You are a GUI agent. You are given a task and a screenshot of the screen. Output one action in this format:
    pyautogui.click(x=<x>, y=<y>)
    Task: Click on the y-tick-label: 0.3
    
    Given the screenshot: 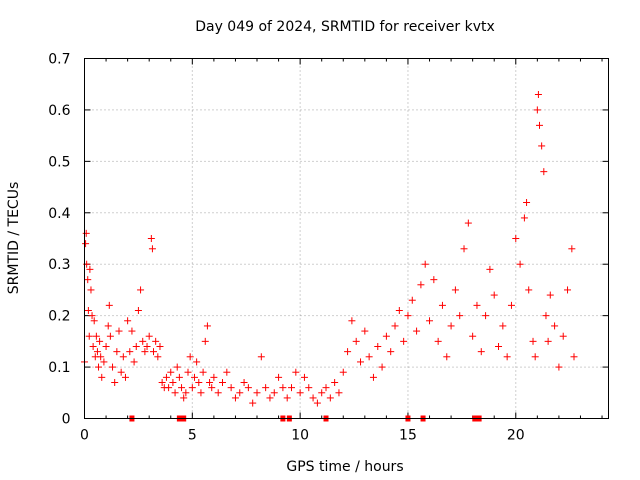 What is the action you would take?
    pyautogui.click(x=59, y=265)
    